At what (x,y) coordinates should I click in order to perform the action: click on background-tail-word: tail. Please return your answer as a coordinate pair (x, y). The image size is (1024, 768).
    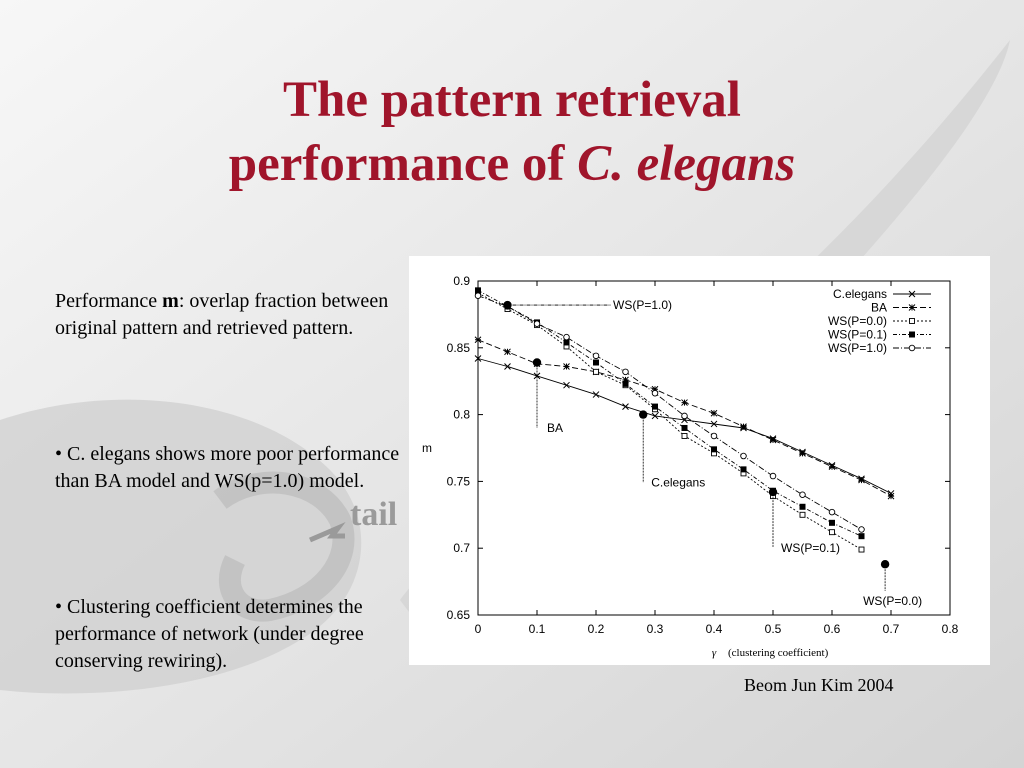
    Looking at the image, I should click on (374, 514).